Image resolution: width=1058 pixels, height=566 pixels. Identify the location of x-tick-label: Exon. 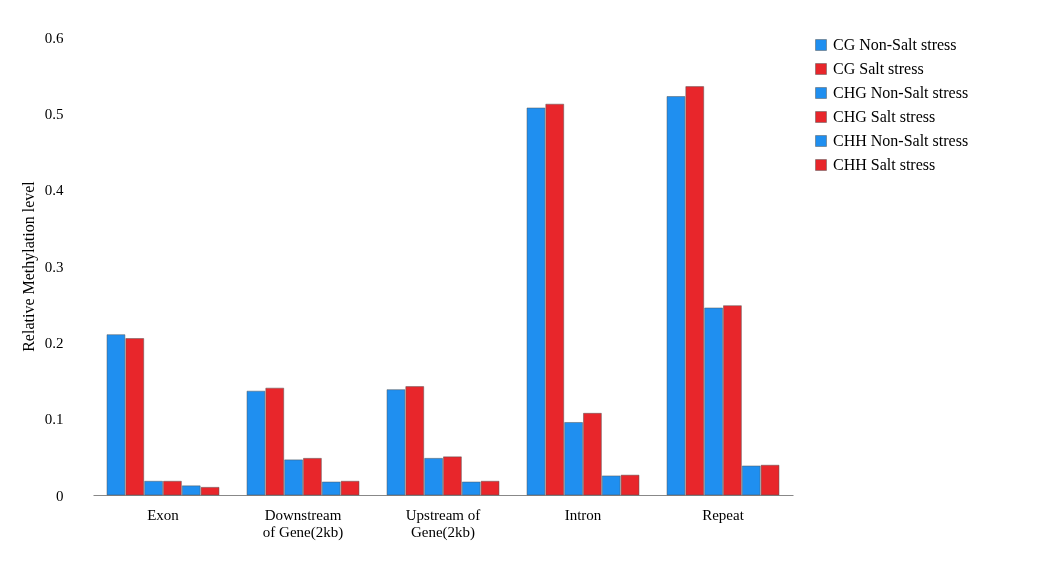
(163, 514).